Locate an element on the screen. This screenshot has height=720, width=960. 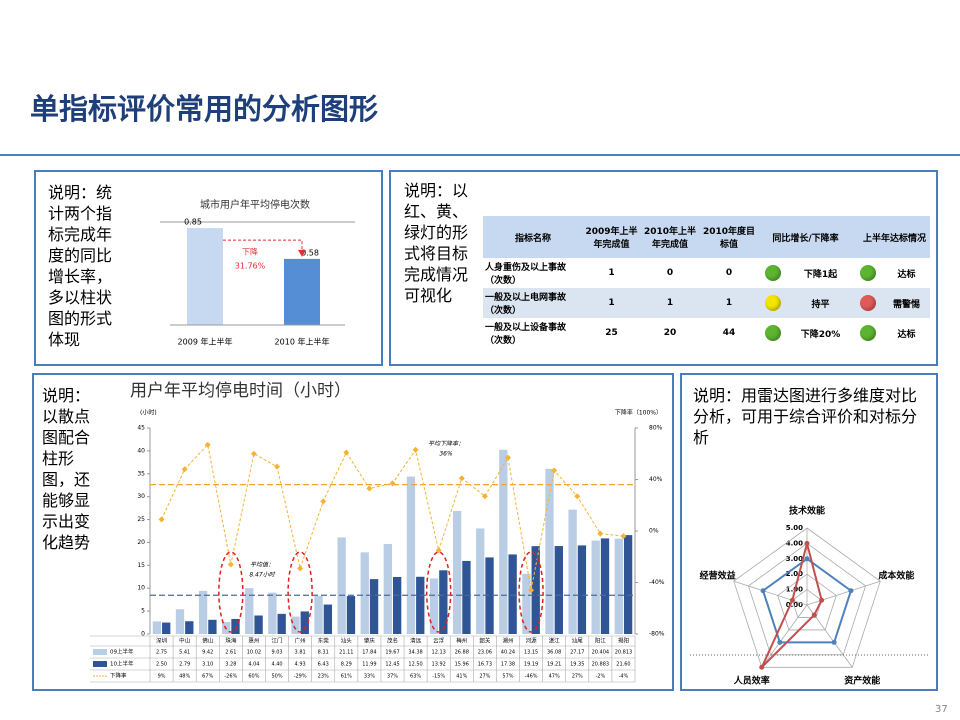
slide-title: 单指标评价常用的分析图形 is located at coordinates (204, 109).